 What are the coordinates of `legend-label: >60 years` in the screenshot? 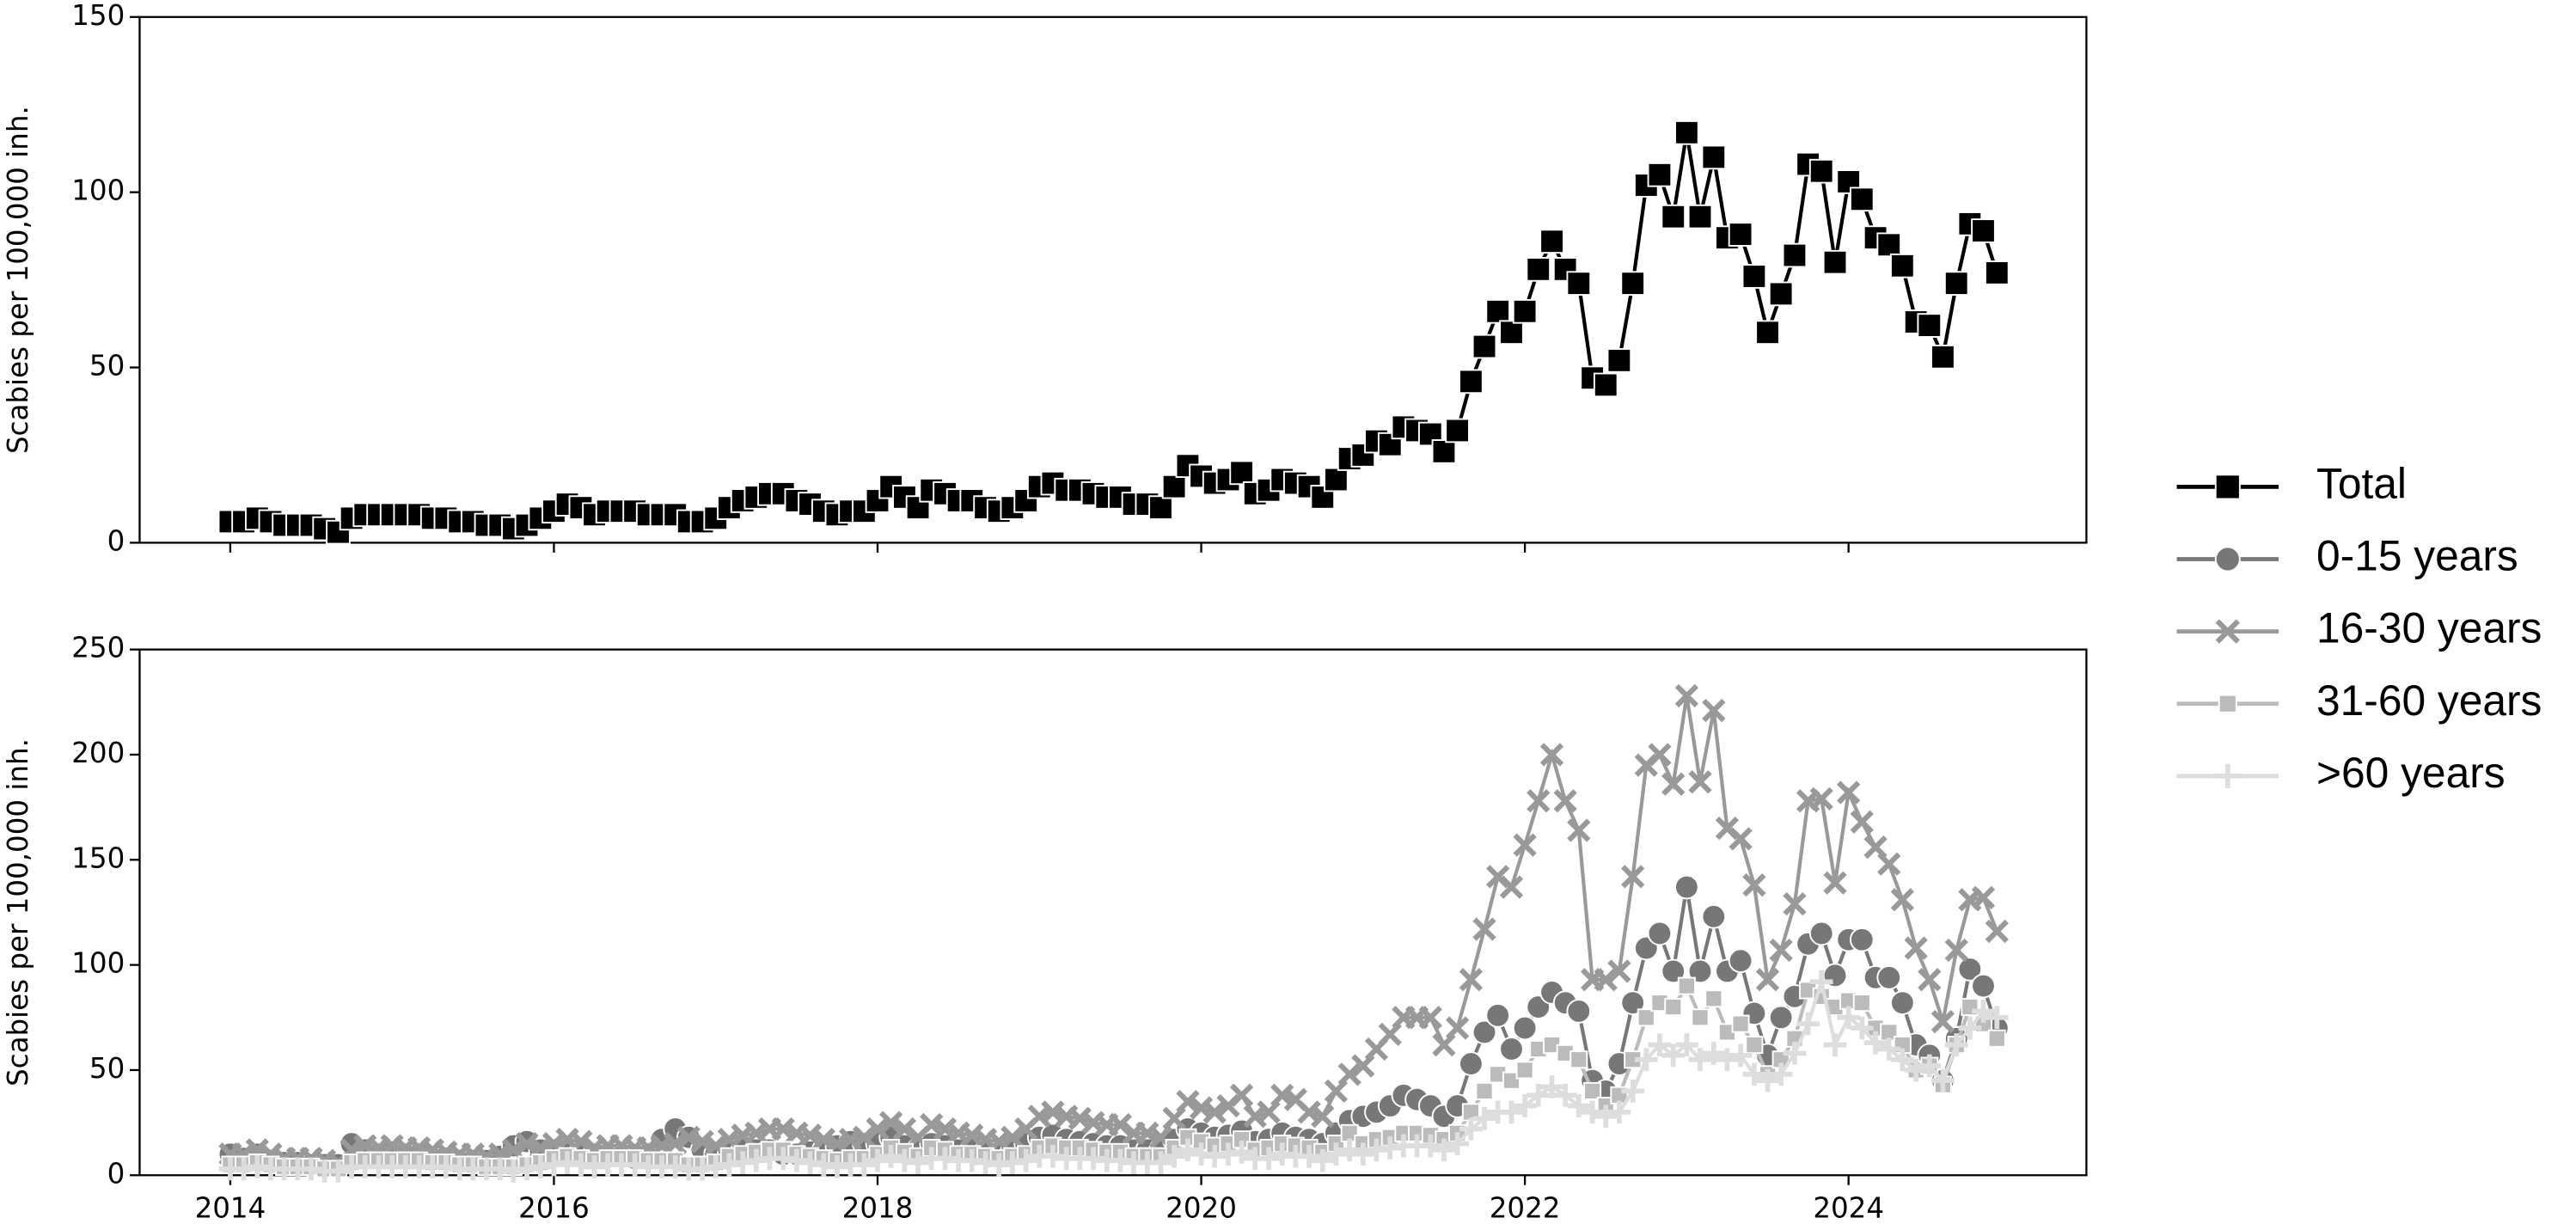 It's located at (2411, 773).